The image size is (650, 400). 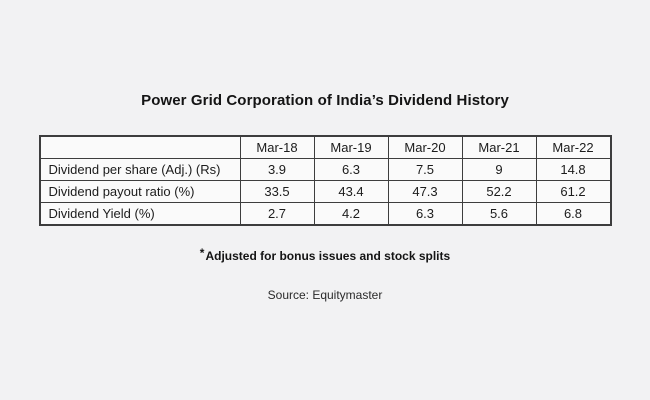 What do you see at coordinates (573, 214) in the screenshot?
I see `value-cell: 6.8` at bounding box center [573, 214].